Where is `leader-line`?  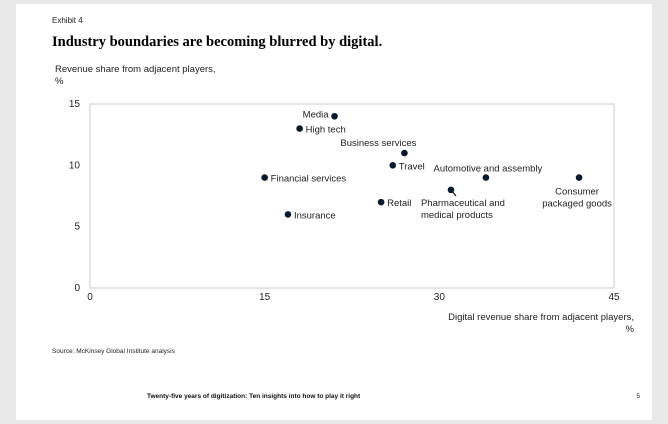 leader-line is located at coordinates (453, 193).